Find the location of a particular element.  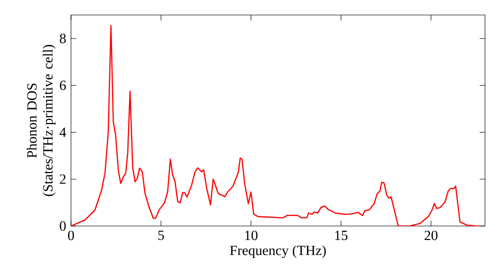

x-tick-label: 15 is located at coordinates (341, 235).